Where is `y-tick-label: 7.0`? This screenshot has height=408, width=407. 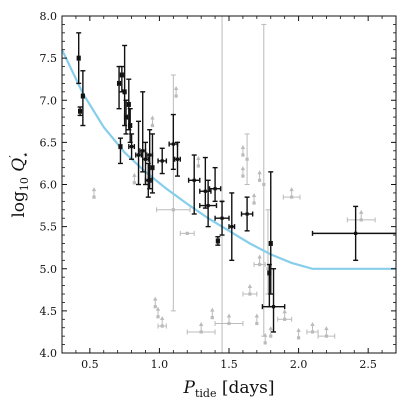
y-tick-label: 7.0 is located at coordinates (49, 100).